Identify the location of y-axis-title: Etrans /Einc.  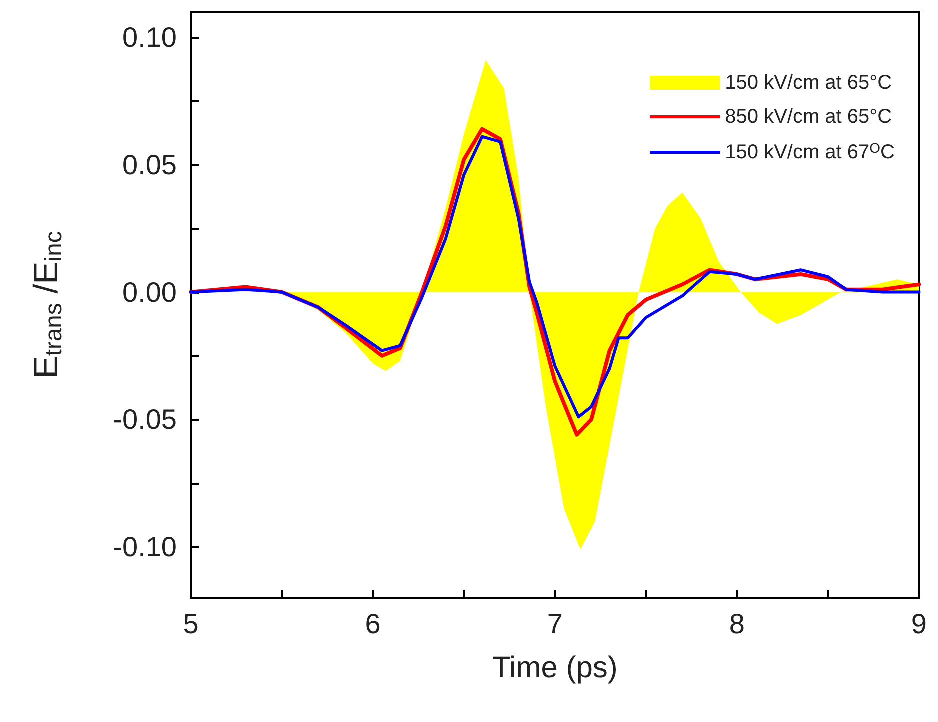
(47, 305).